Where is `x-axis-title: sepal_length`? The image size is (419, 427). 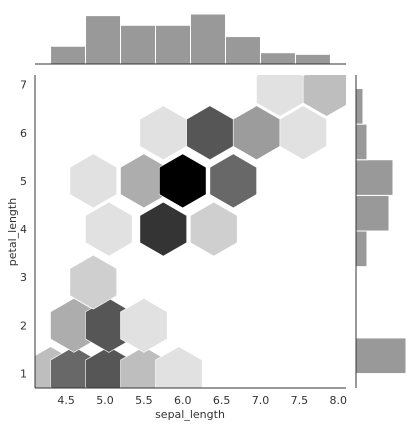 x-axis-title: sepal_length is located at coordinates (190, 414).